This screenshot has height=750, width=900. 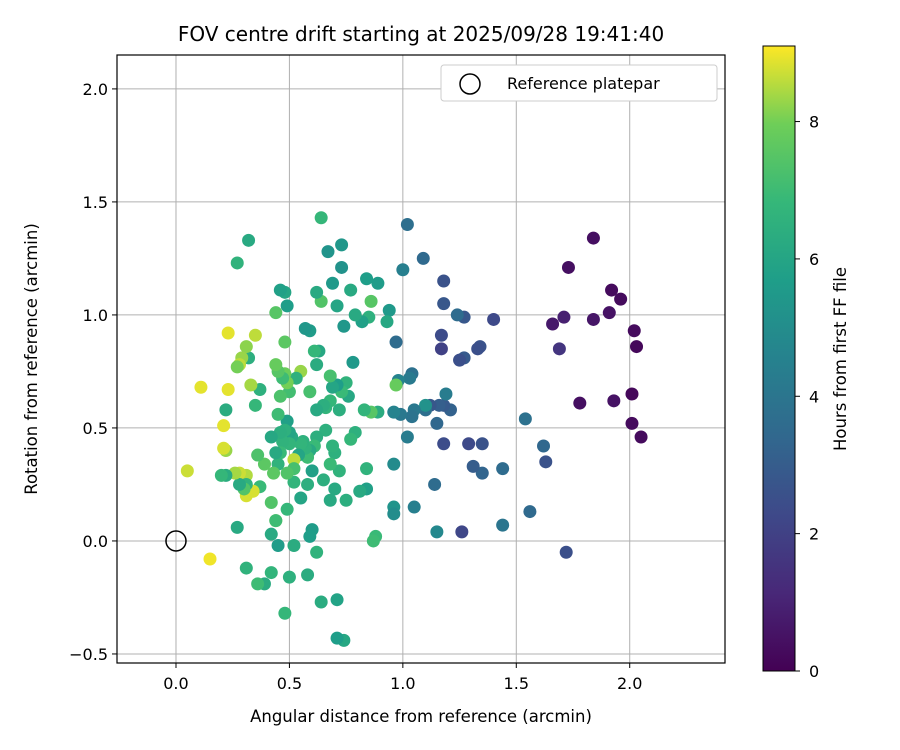 I want to click on y-tick-label: 1.5, so click(x=95, y=202).